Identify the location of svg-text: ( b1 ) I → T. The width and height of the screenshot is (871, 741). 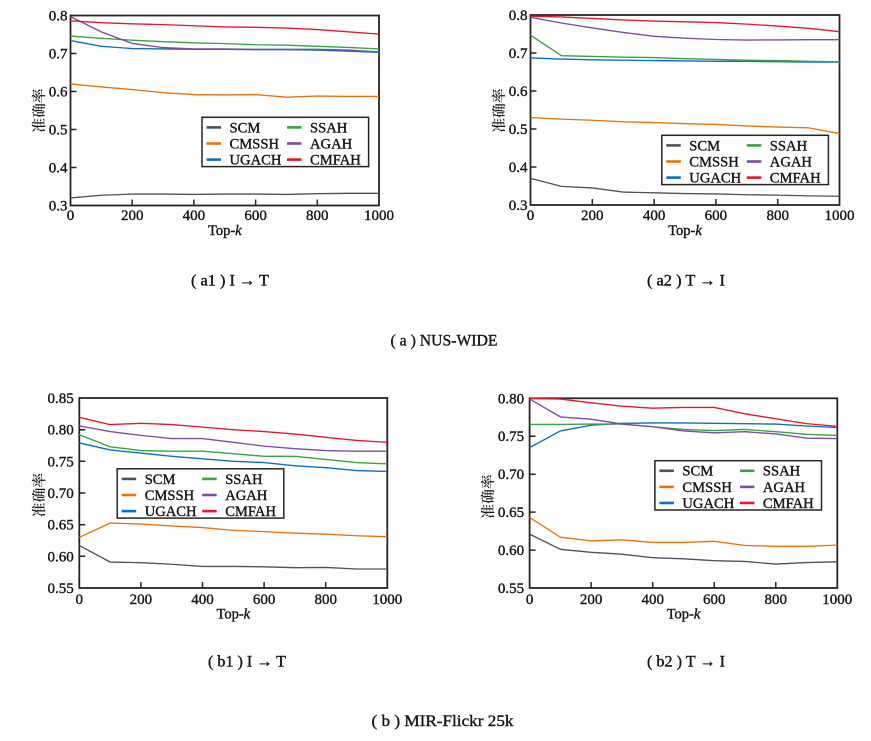
(247, 662).